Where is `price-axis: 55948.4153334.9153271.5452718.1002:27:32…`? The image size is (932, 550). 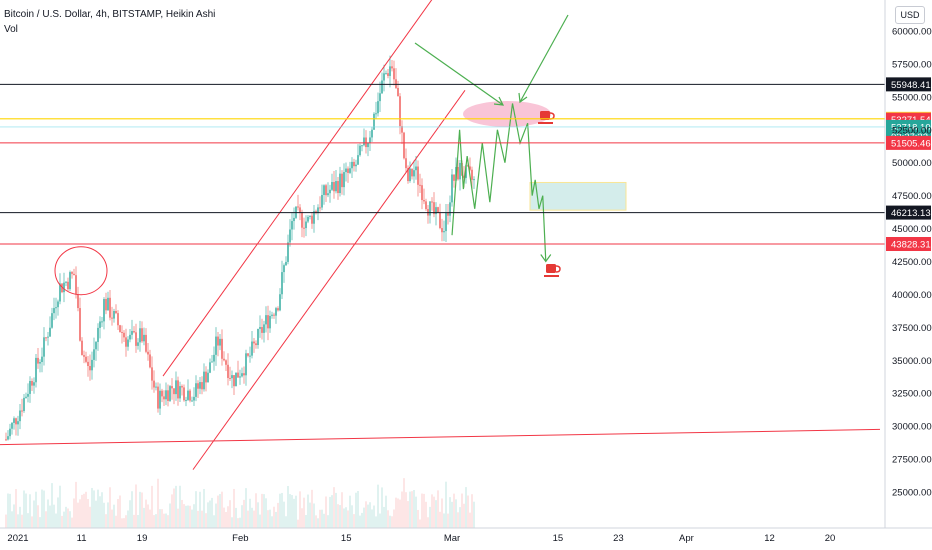
price-axis: 55948.4153334.9153271.5452718.1002:27:32… is located at coordinates (908, 275).